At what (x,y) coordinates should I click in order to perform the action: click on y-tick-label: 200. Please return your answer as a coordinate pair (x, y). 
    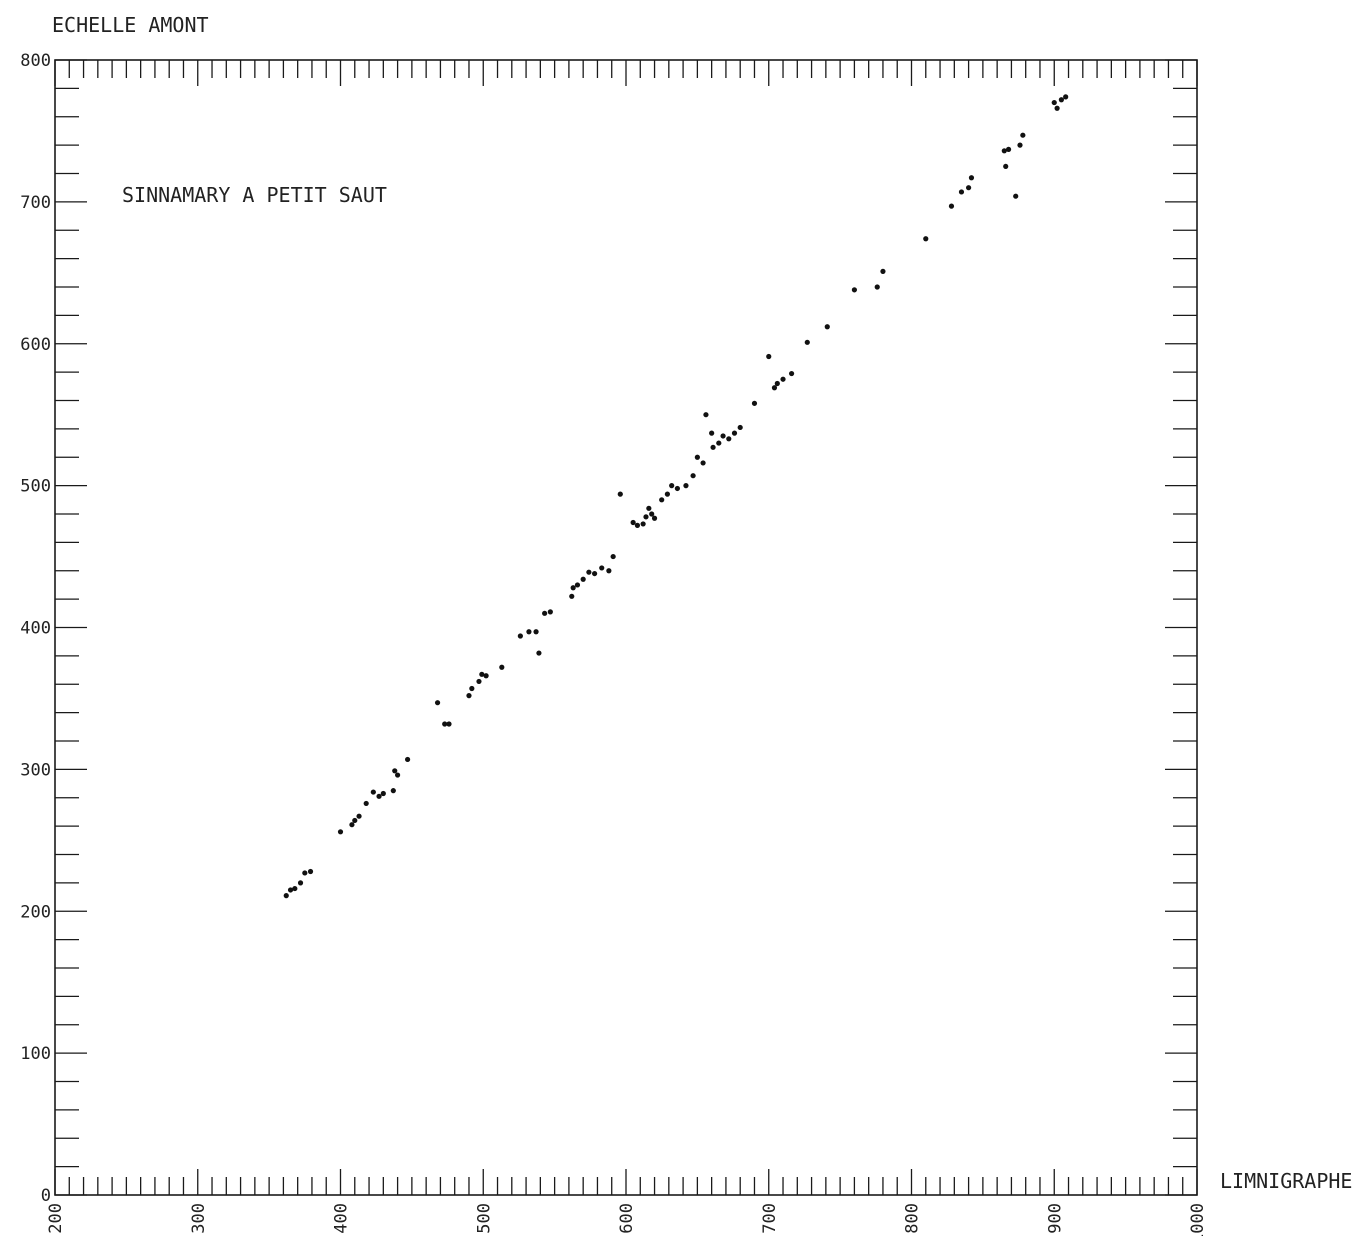
    Looking at the image, I should click on (35, 912).